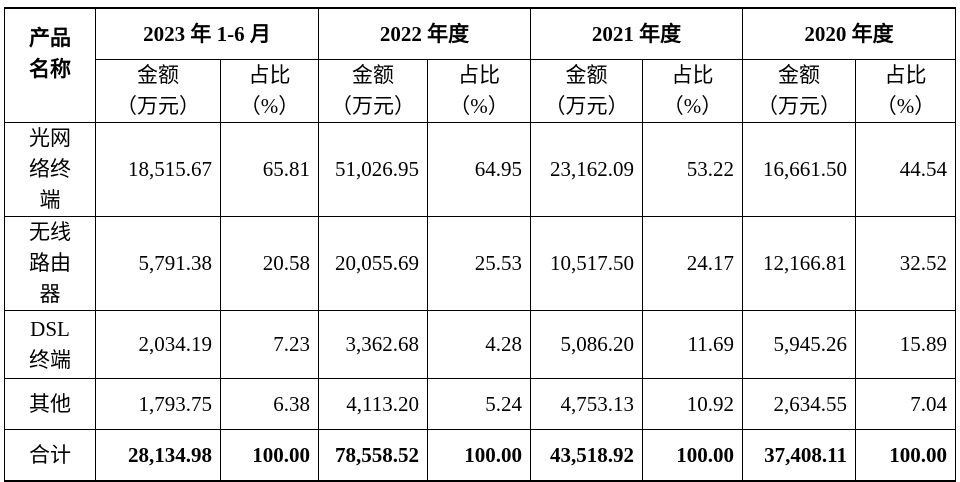 The width and height of the screenshot is (960, 482). What do you see at coordinates (158, 455) in the screenshot?
I see `cell: 28,134.98` at bounding box center [158, 455].